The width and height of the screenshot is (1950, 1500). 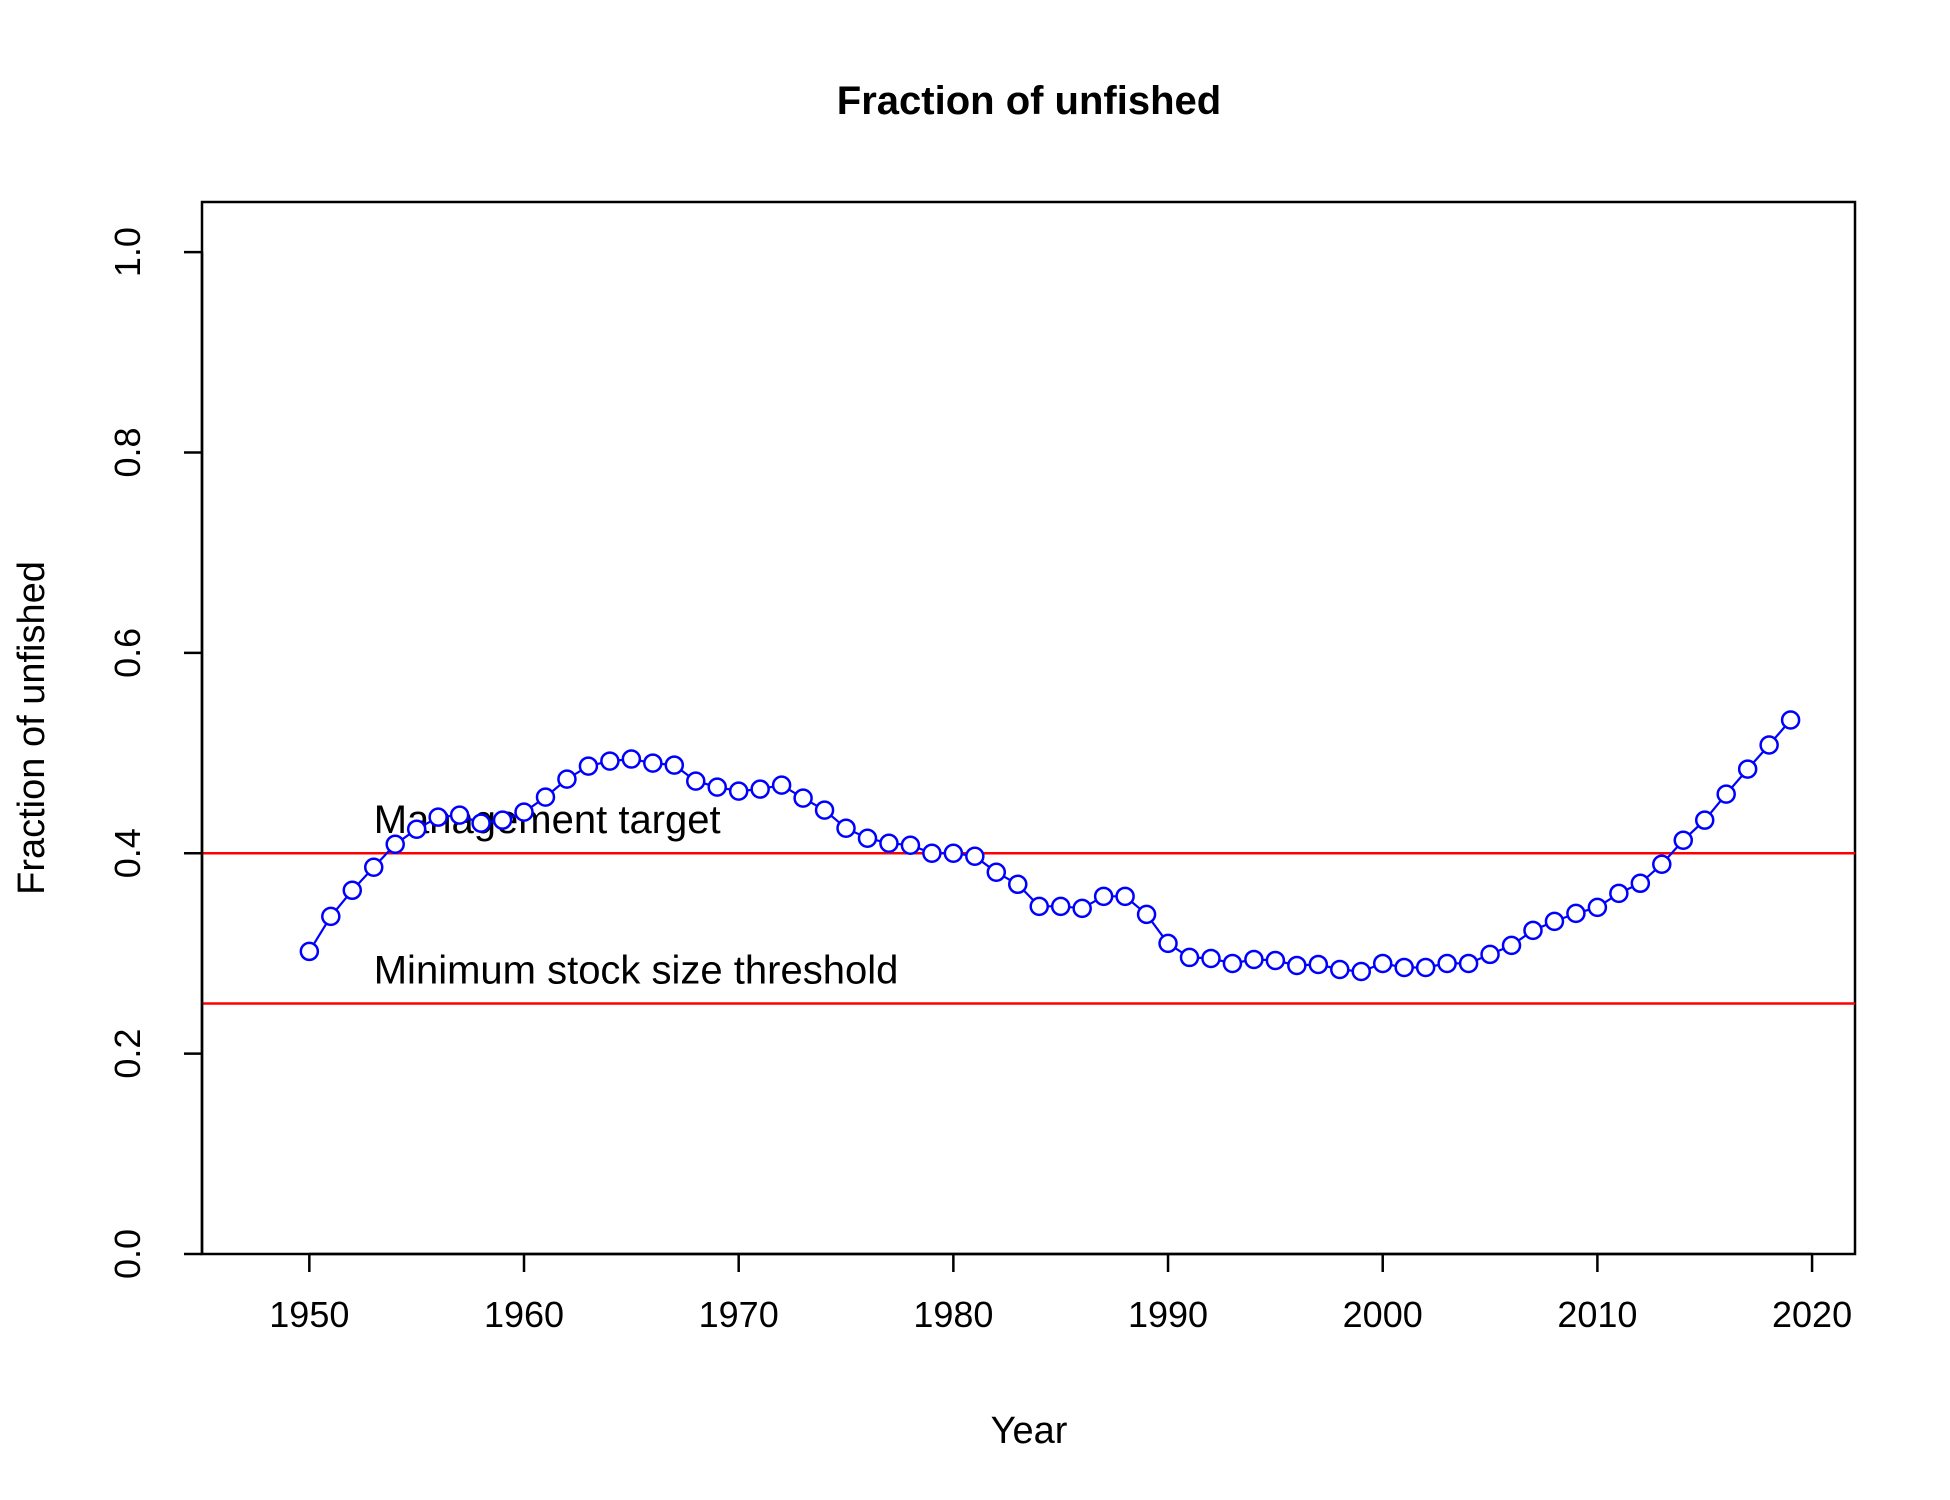 What do you see at coordinates (127, 252) in the screenshot?
I see `y-tick-label: 1.0` at bounding box center [127, 252].